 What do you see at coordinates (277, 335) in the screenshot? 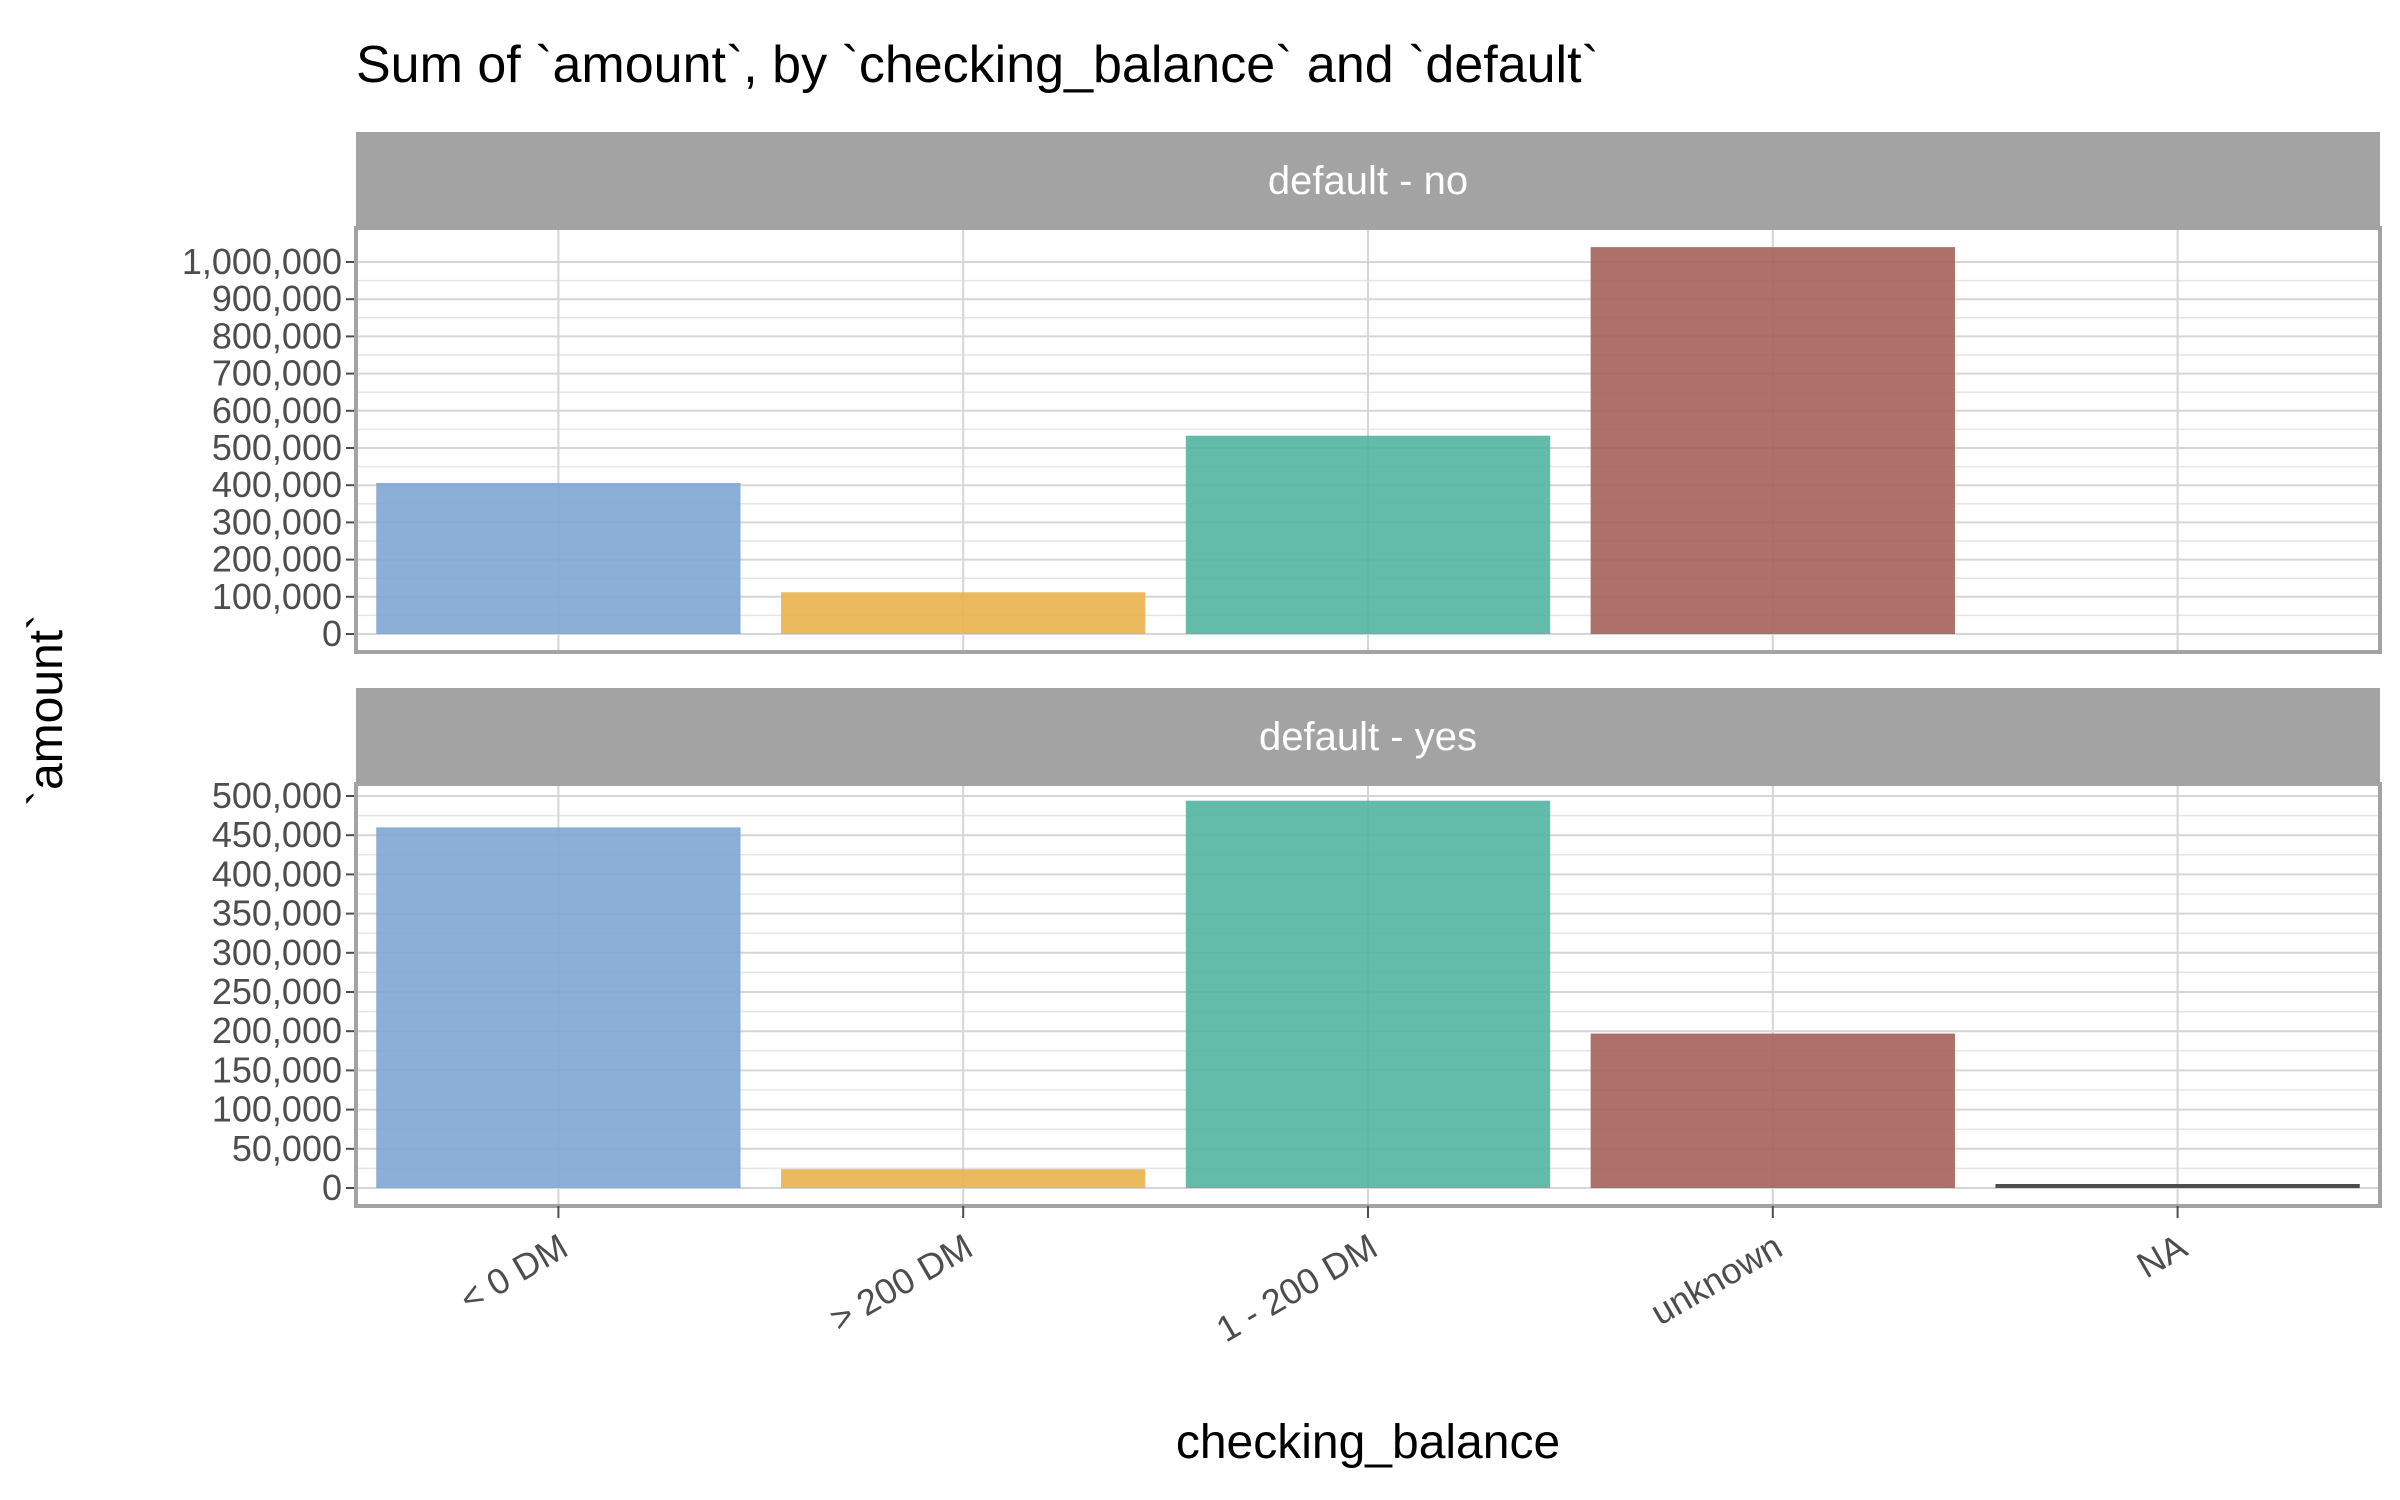
I see `y-tick-label: 800,000` at bounding box center [277, 335].